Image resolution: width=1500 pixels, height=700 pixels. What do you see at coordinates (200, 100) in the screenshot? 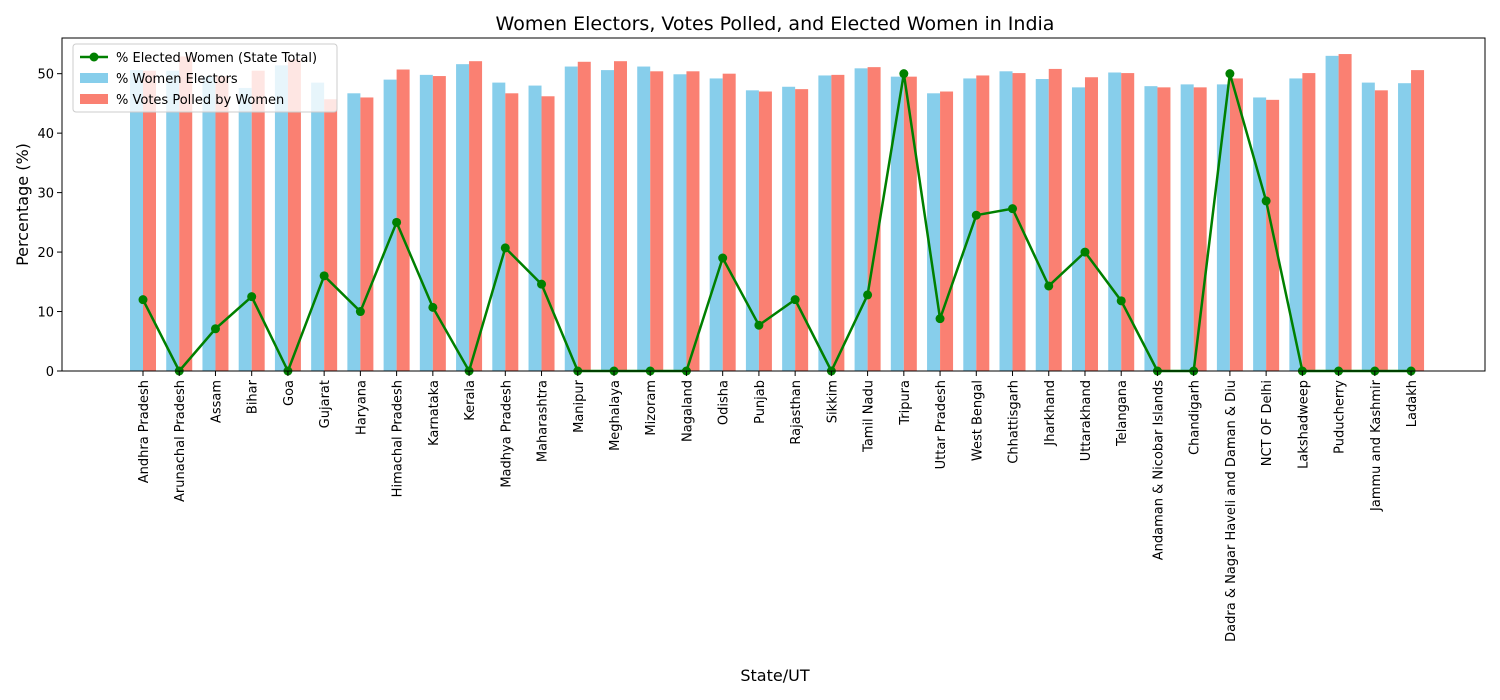
I see `legend-label: % Votes Polled by Women` at bounding box center [200, 100].